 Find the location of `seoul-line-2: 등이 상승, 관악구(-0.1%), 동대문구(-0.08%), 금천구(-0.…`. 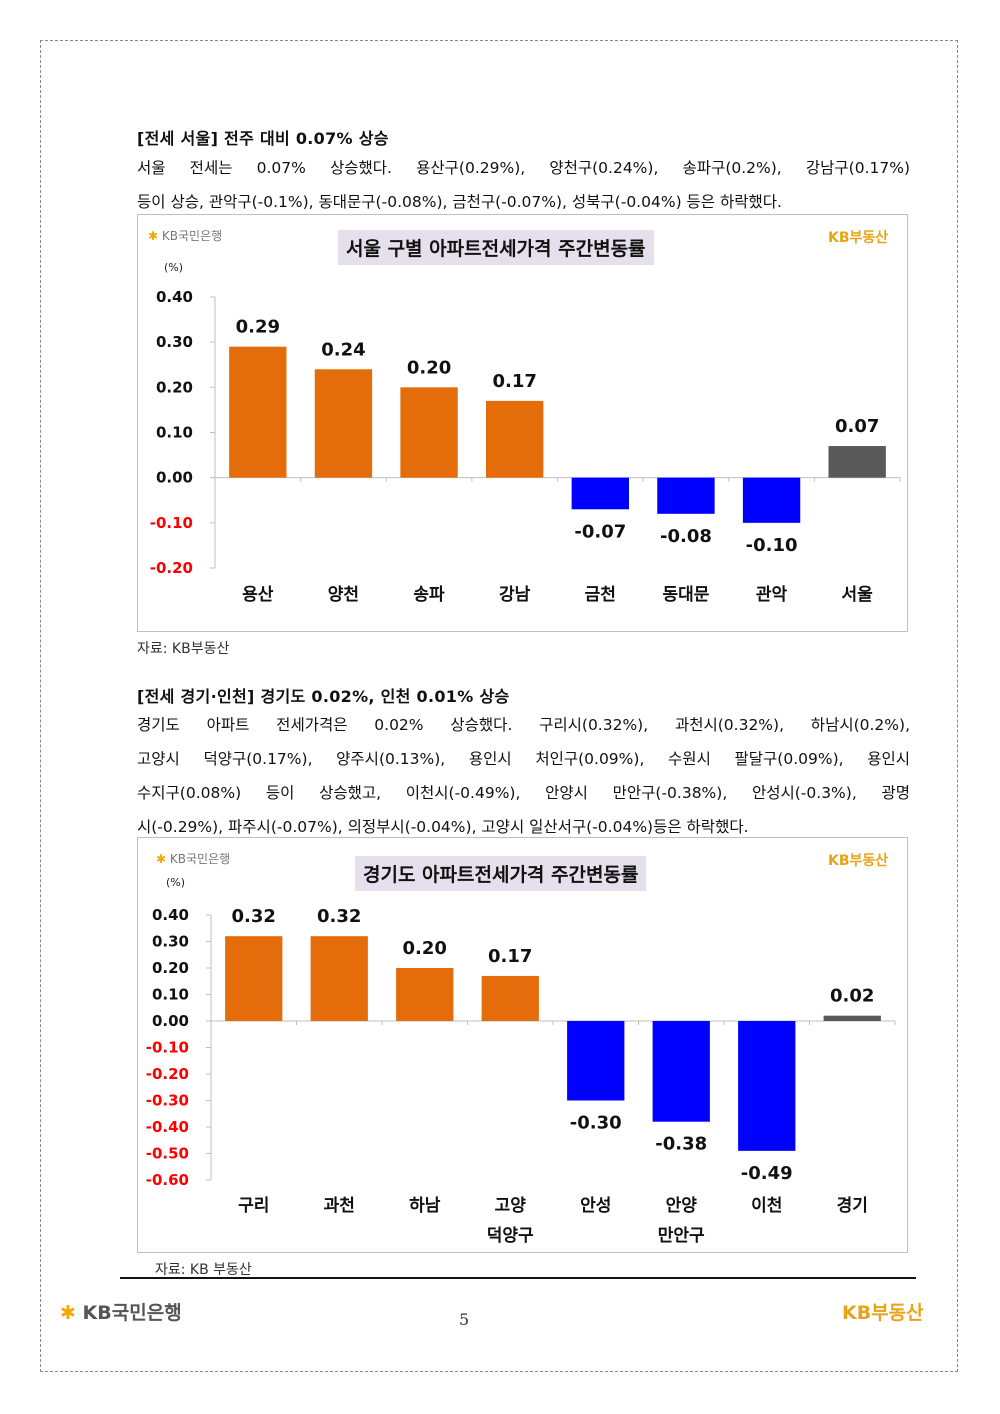

seoul-line-2: 등이 상승, 관악구(-0.1%), 동대문구(-0.08%), 금천구(-0.… is located at coordinates (459, 202).